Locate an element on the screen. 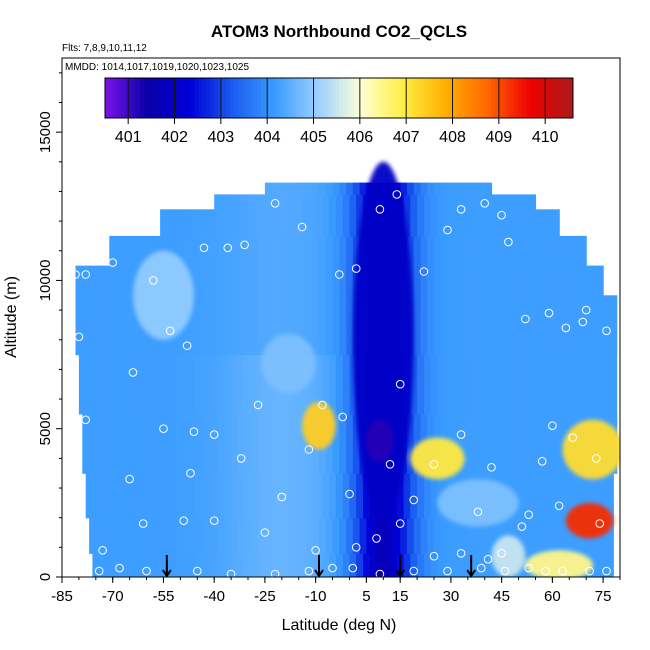 The width and height of the screenshot is (650, 650). x-tick-label: -70 is located at coordinates (113, 596).